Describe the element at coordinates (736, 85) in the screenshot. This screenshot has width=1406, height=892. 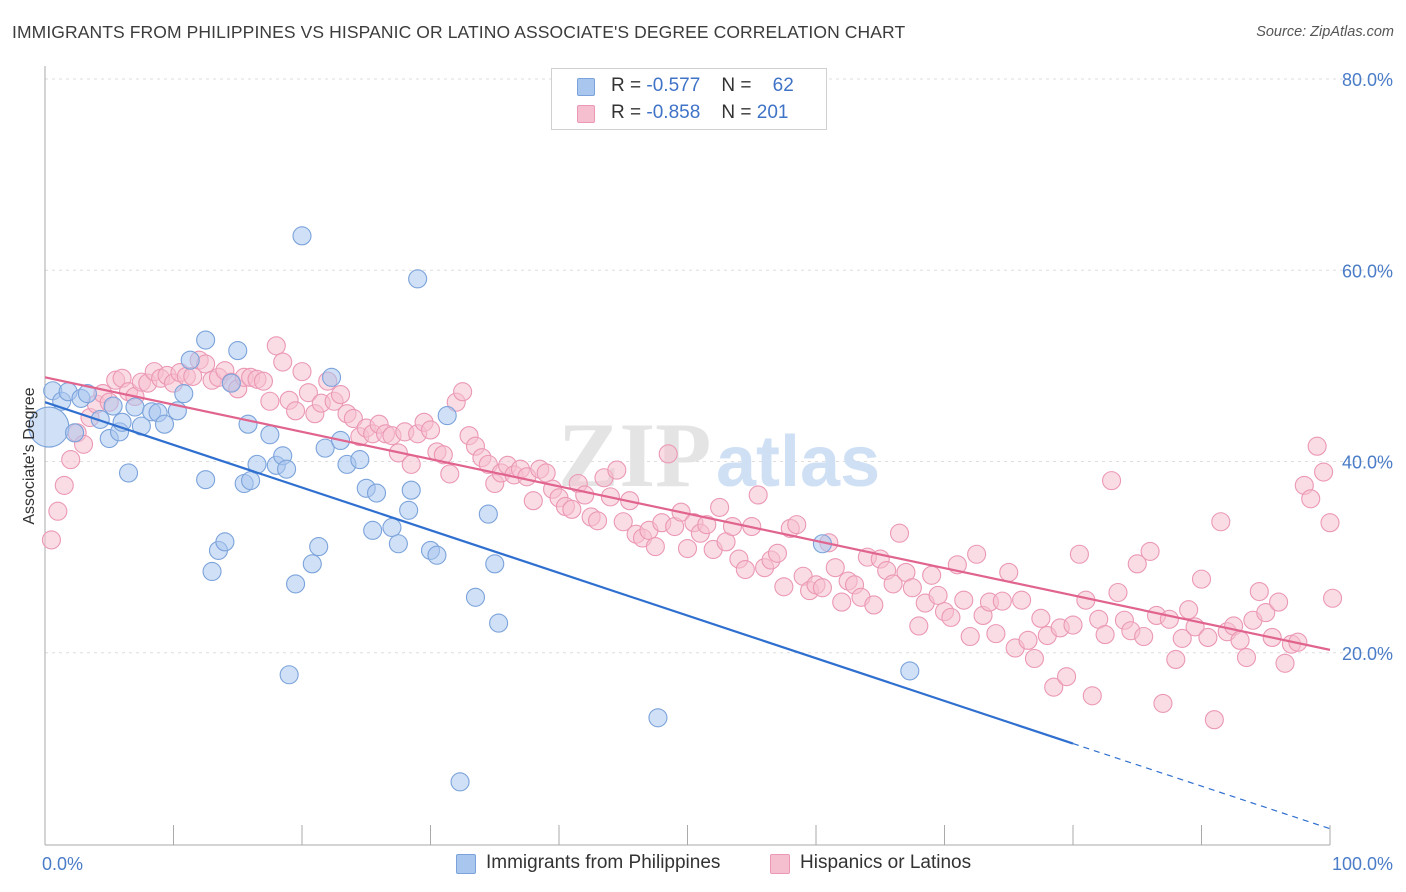
I see `legend-n-label: N =` at that location.